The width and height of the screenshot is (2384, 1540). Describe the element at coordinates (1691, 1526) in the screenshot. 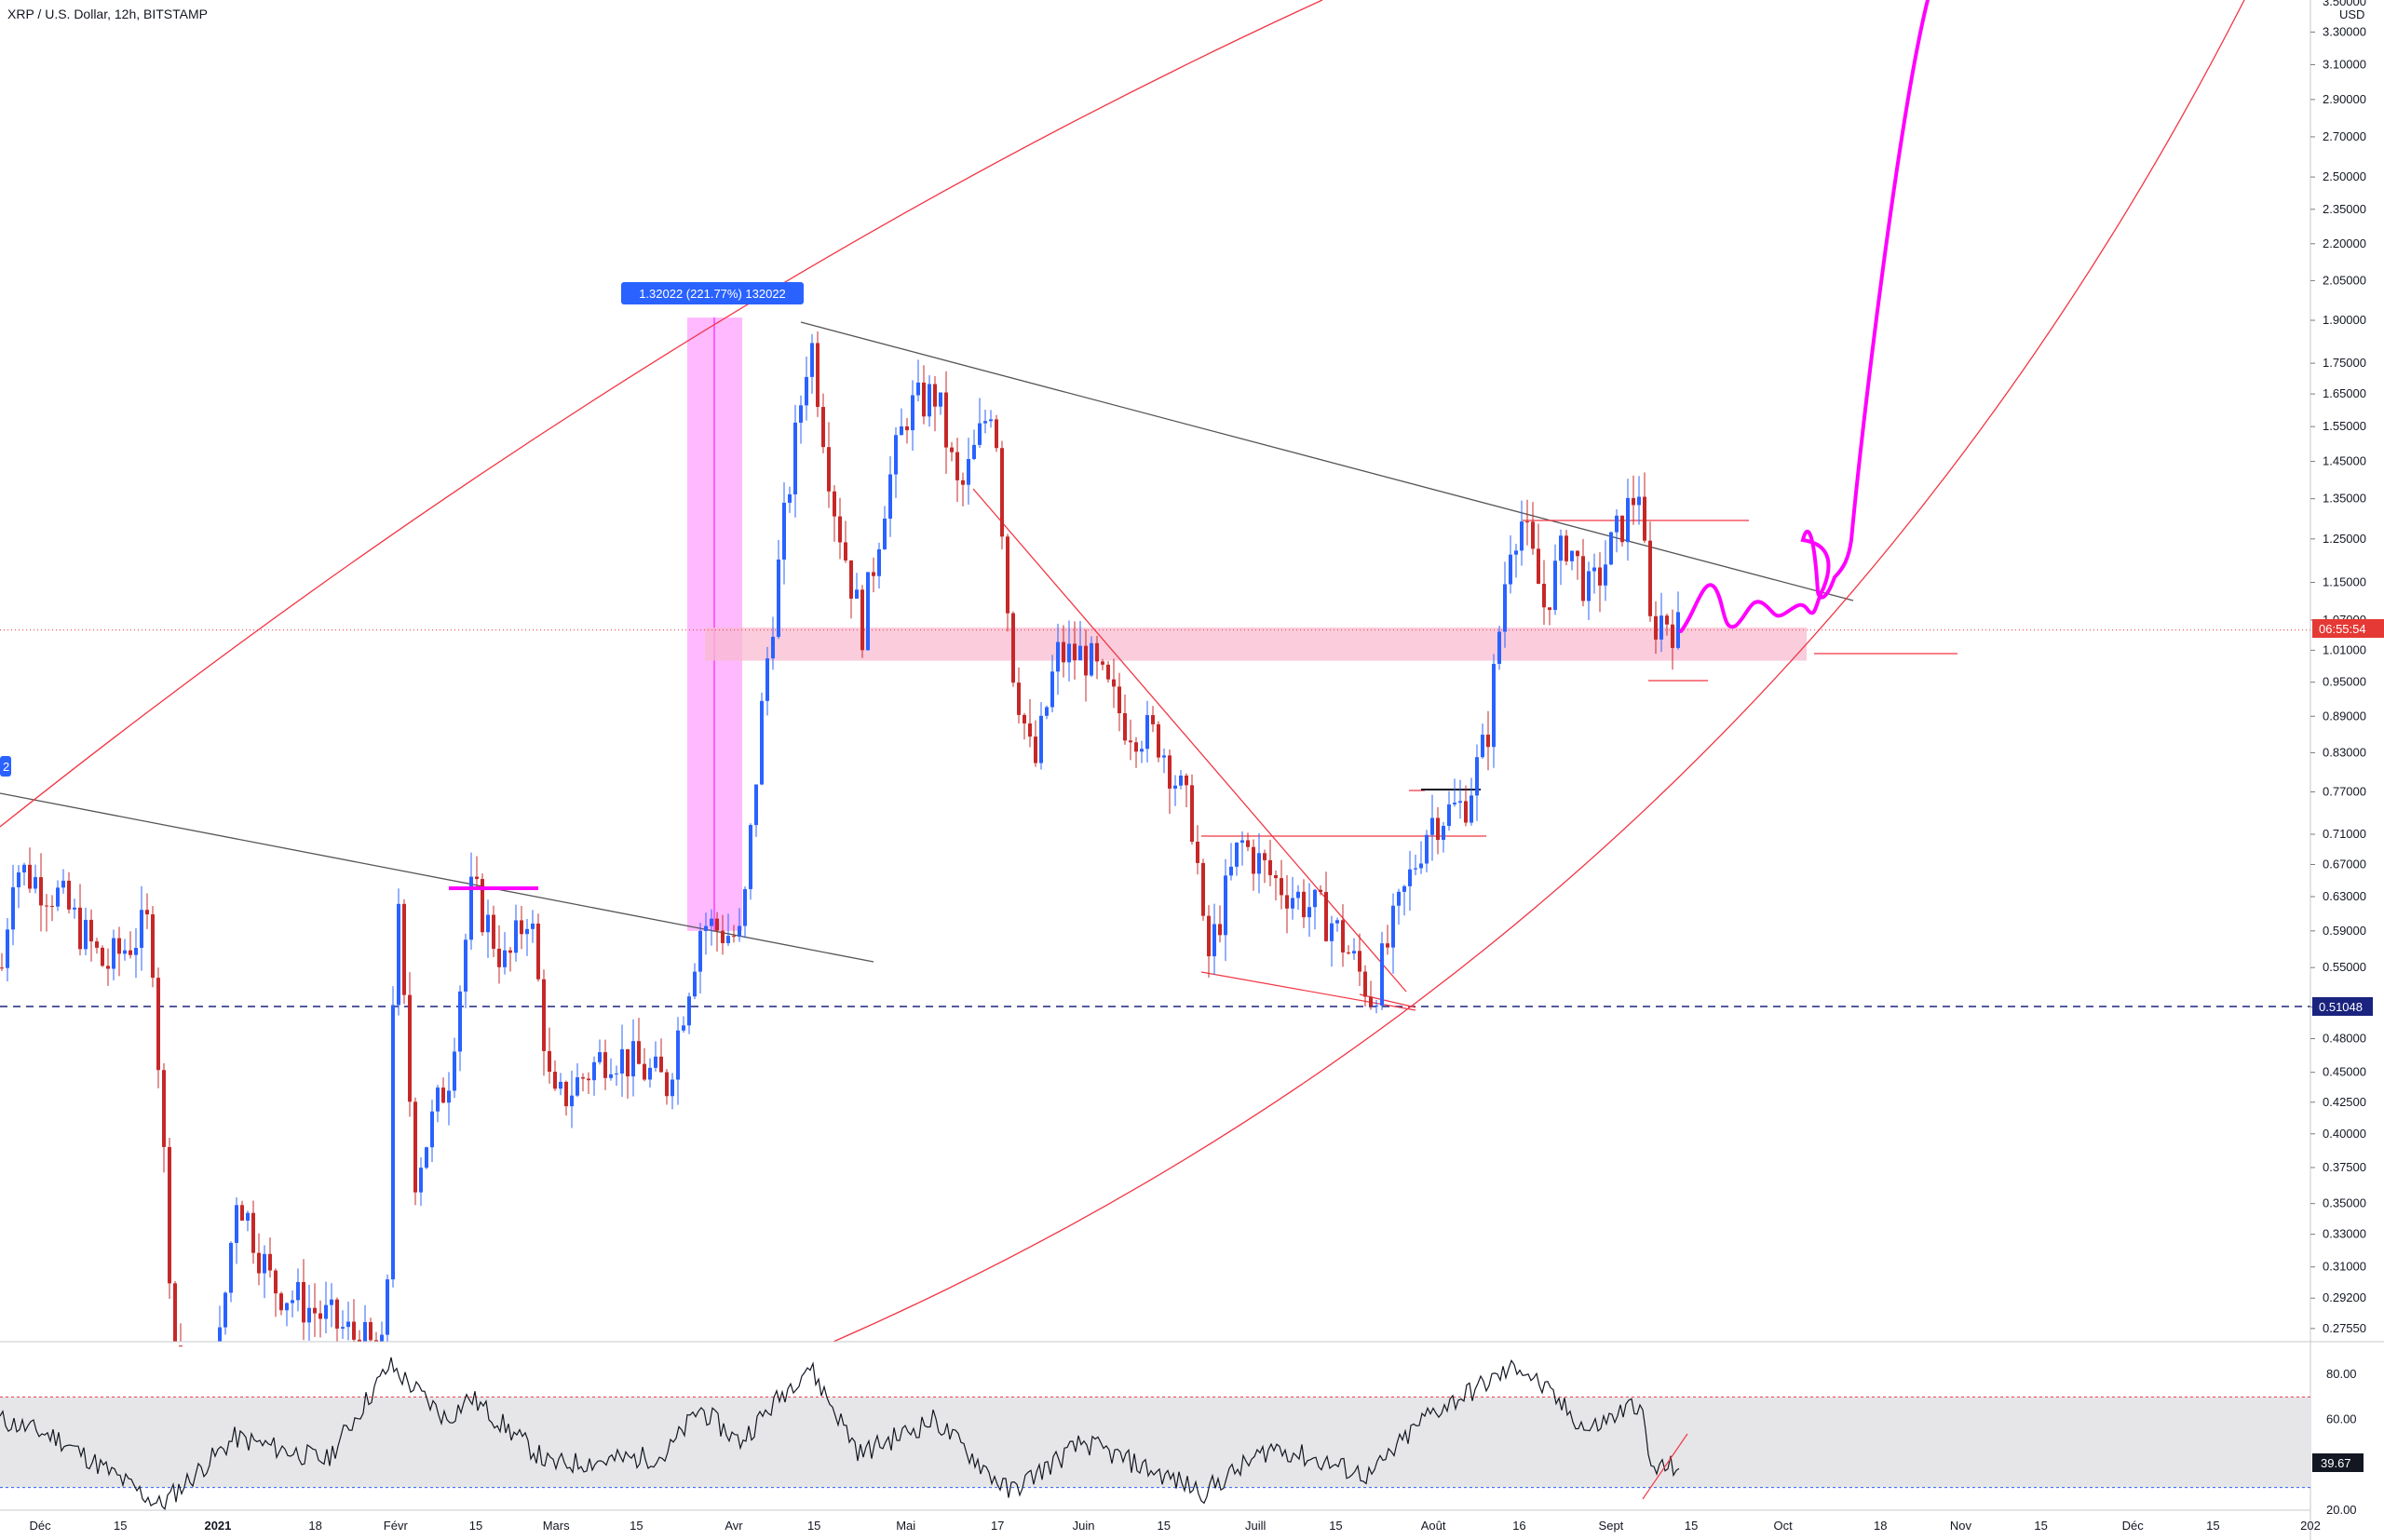

I see `time-tick-label: 15` at that location.